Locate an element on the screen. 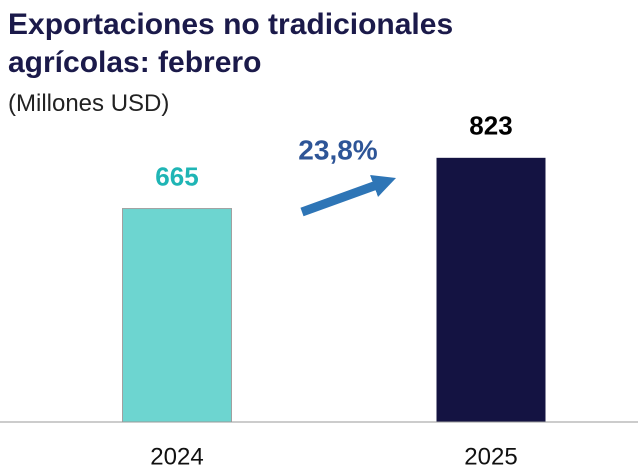 The height and width of the screenshot is (468, 638). x-tick-label: 2025 is located at coordinates (490, 455).